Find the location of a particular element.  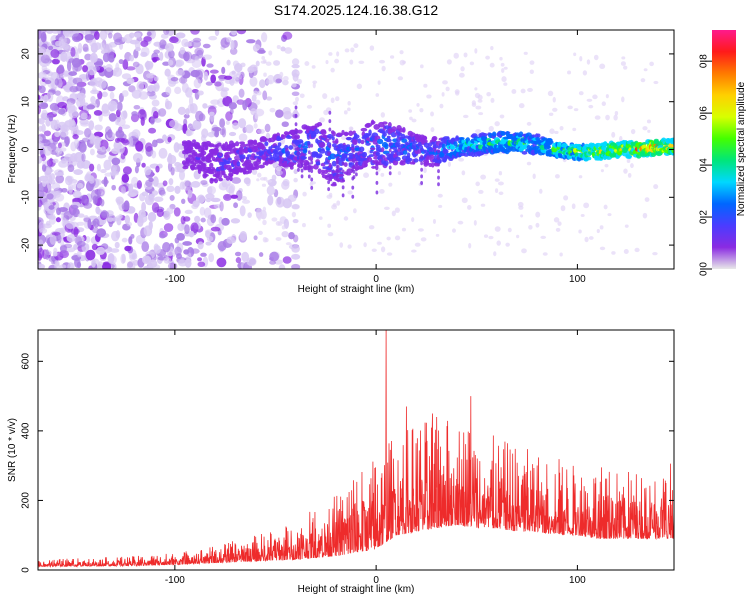

x-tick-label: 0 is located at coordinates (376, 279).